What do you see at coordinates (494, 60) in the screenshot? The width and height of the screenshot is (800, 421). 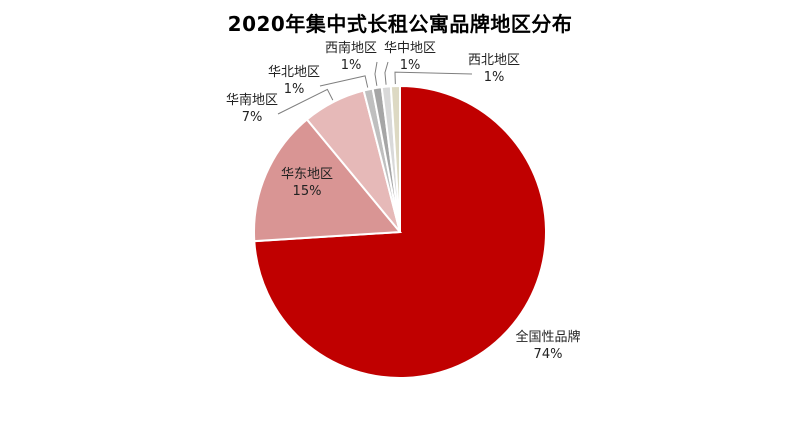 I see `slice-label-7: 西北地区` at bounding box center [494, 60].